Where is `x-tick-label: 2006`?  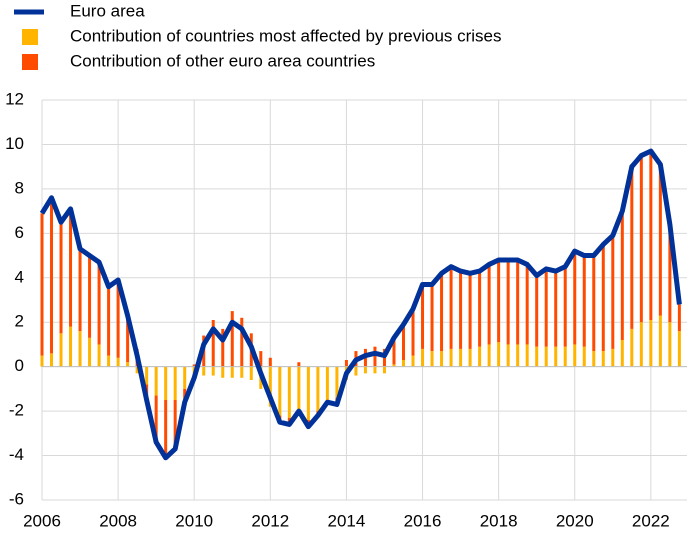 x-tick-label: 2006 is located at coordinates (42, 520).